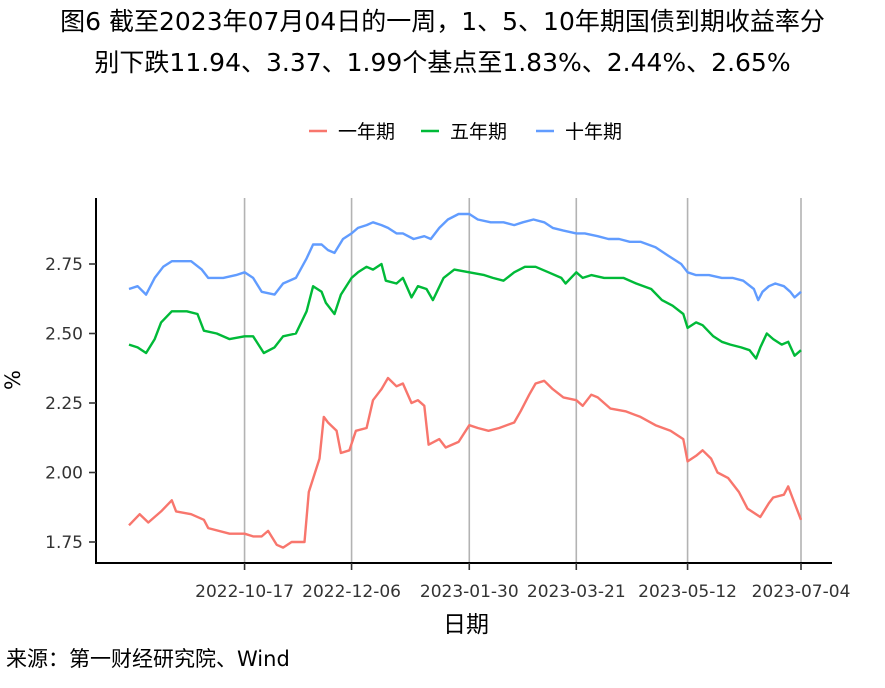  Describe the element at coordinates (366, 132) in the screenshot. I see `legend-label-1: 一年期` at that location.